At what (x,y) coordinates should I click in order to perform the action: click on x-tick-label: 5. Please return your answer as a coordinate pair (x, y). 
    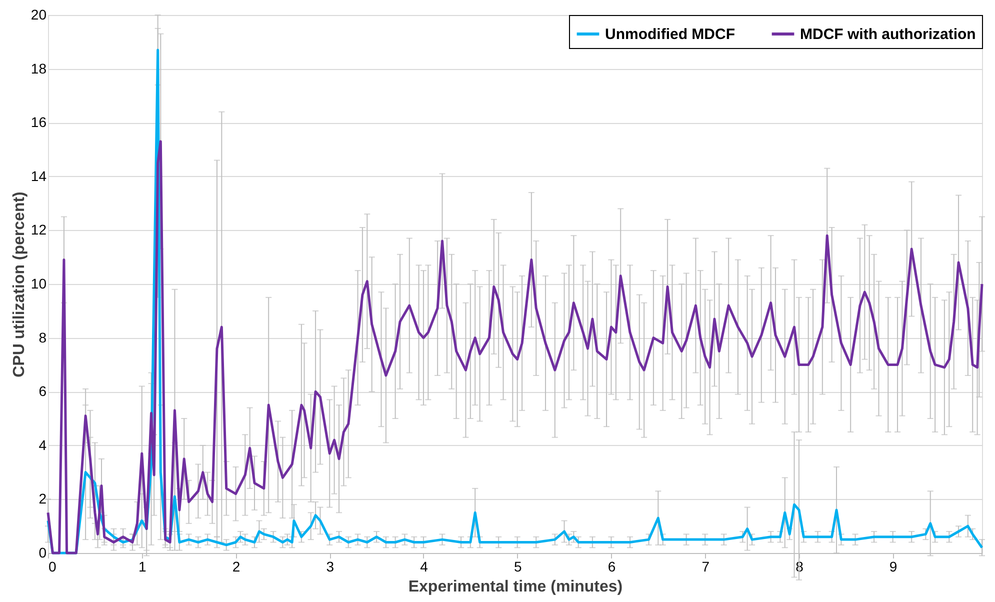
    Looking at the image, I should click on (518, 566).